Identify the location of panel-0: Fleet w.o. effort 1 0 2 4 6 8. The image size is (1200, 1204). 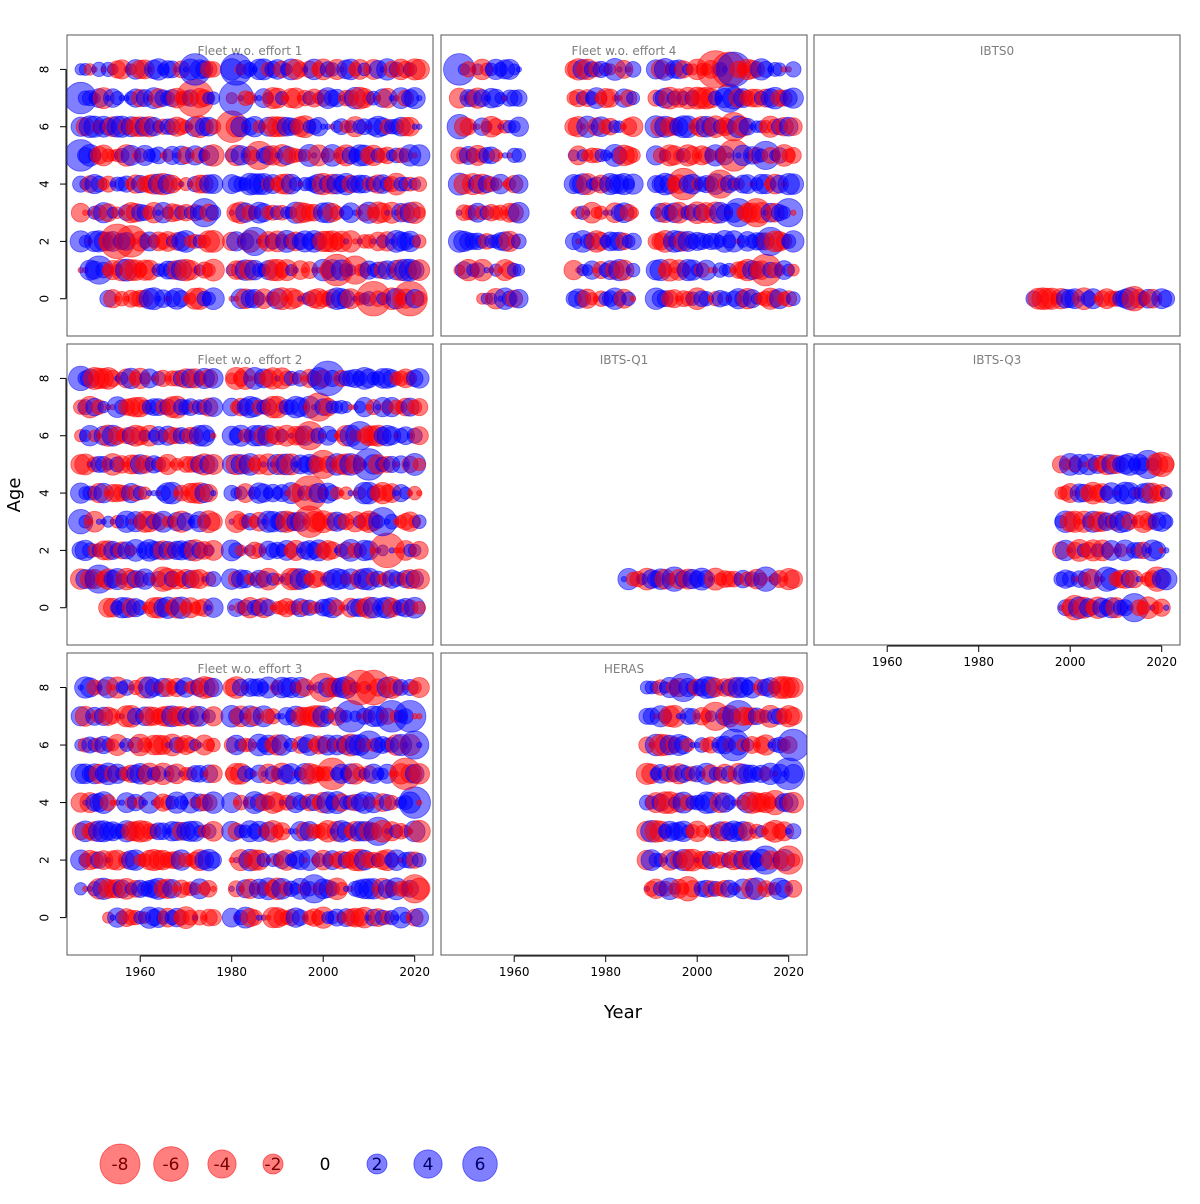
(236, 185).